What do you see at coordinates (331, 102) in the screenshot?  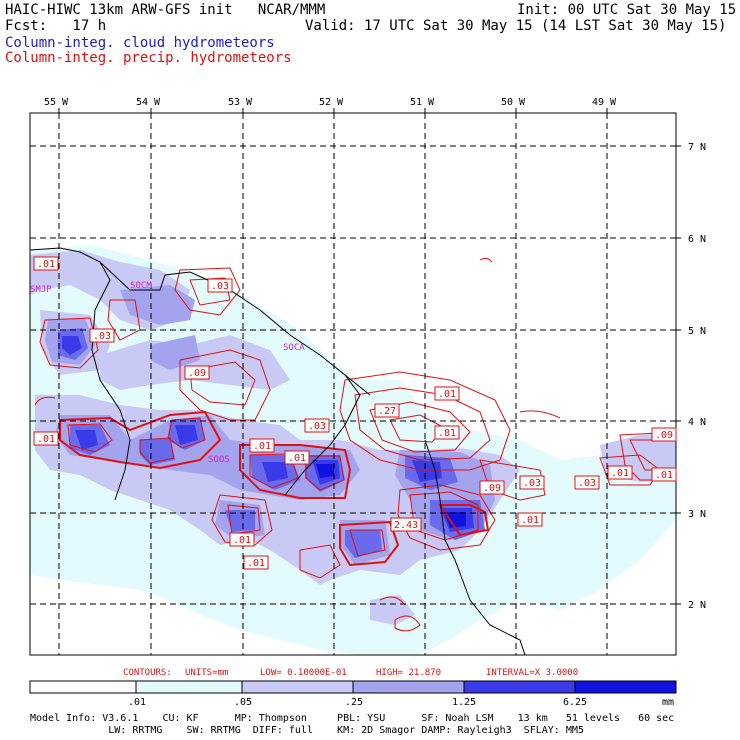 I see `lon-label: 52 W` at bounding box center [331, 102].